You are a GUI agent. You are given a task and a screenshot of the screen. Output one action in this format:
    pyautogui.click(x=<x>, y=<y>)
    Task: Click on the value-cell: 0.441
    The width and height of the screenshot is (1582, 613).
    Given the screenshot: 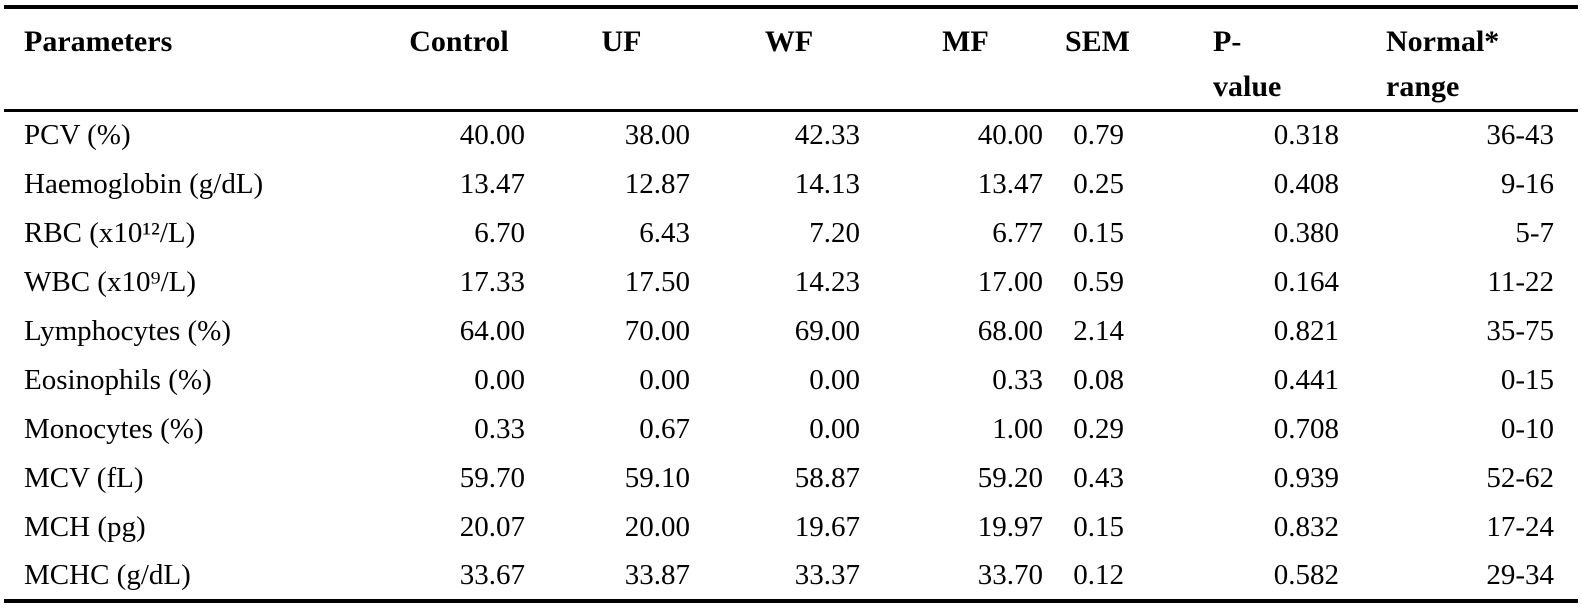 What is the action you would take?
    pyautogui.click(x=1306, y=379)
    